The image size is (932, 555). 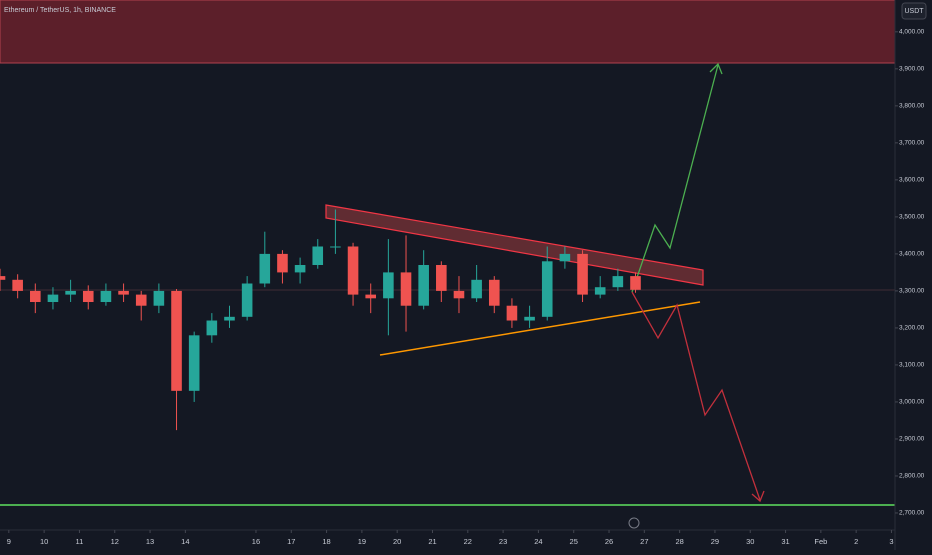 What do you see at coordinates (716, 68) in the screenshot?
I see `bull-arrowhead` at bounding box center [716, 68].